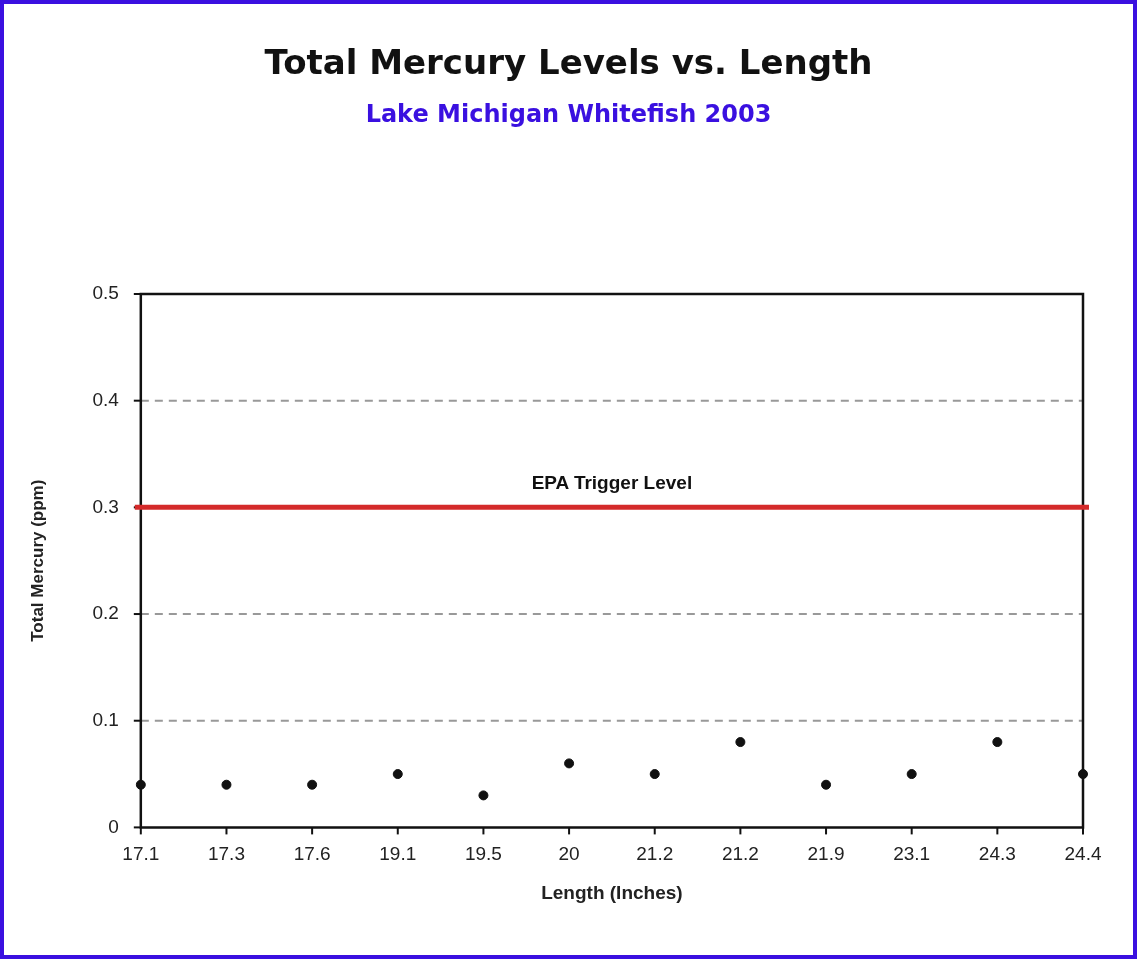  What do you see at coordinates (569, 854) in the screenshot?
I see `x-tick-label: 20` at bounding box center [569, 854].